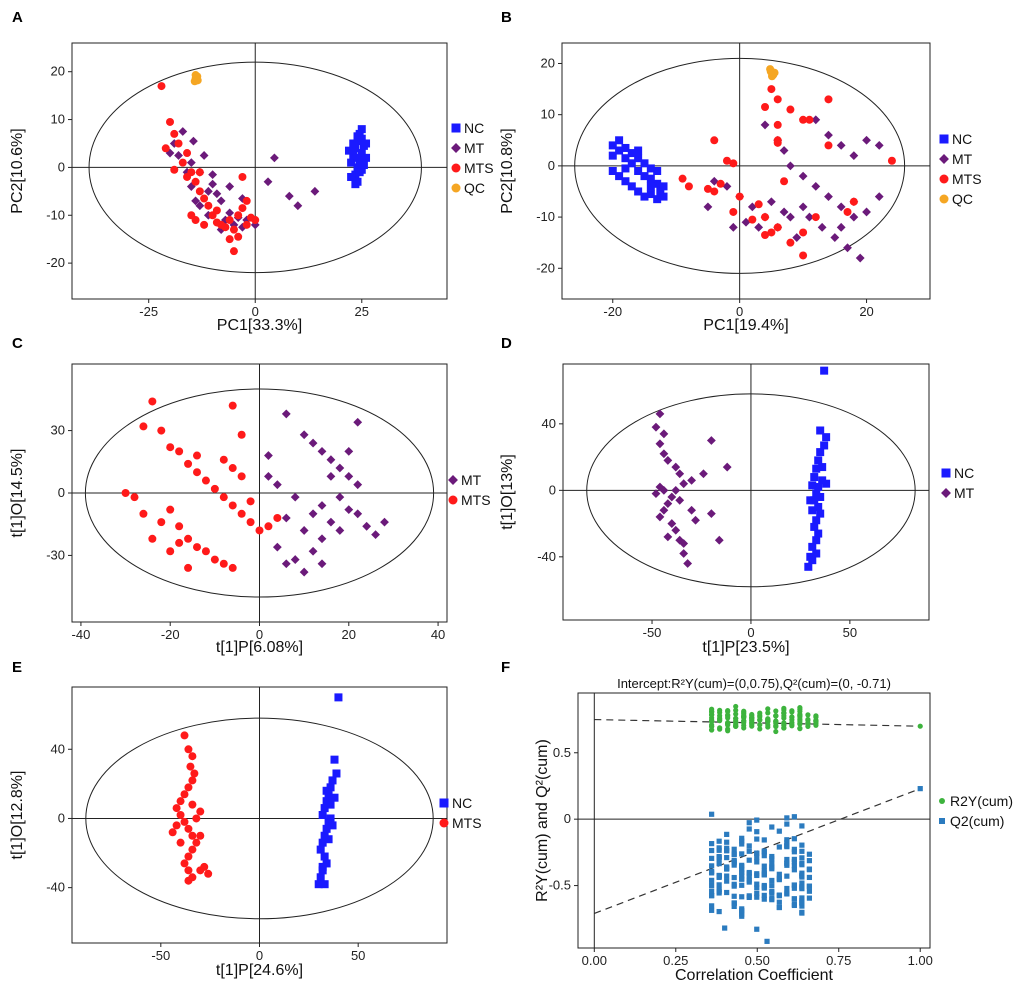 Image resolution: width=1021 pixels, height=982 pixels. What do you see at coordinates (545, 216) in the screenshot?
I see `y-tick-label: -10` at bounding box center [545, 216].